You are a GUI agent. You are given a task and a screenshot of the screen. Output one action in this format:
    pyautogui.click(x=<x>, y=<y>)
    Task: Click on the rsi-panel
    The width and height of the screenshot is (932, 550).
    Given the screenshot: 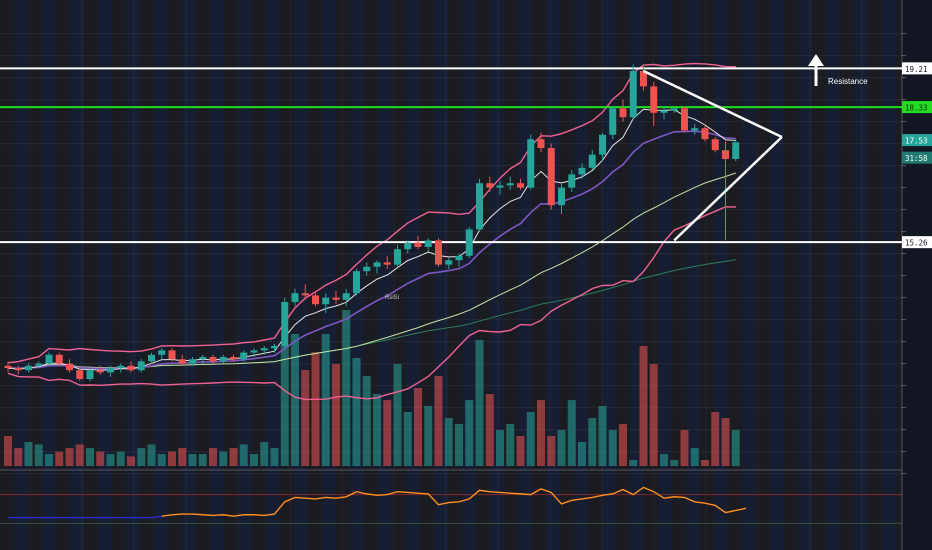 What is the action you would take?
    pyautogui.click(x=451, y=496)
    